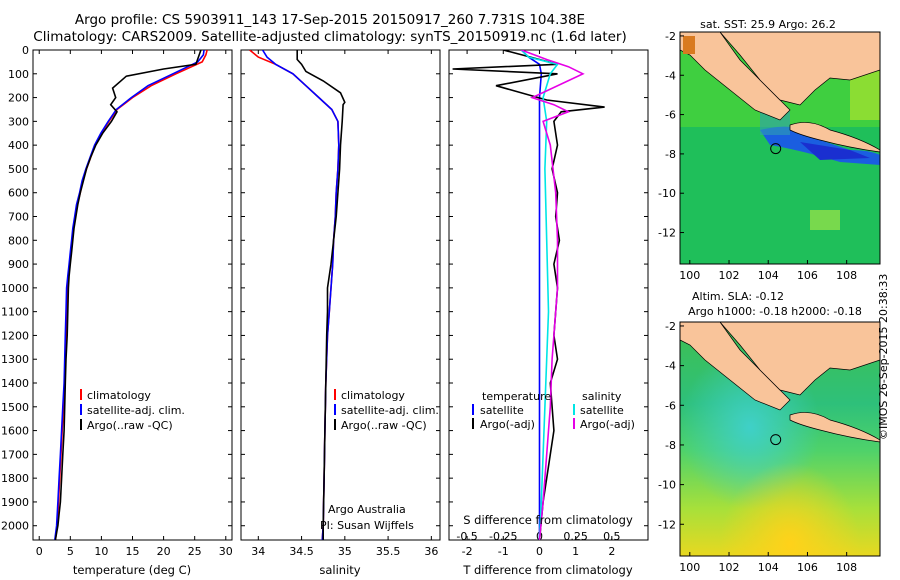  I want to click on stick-label: -0.25, so click(503, 536).